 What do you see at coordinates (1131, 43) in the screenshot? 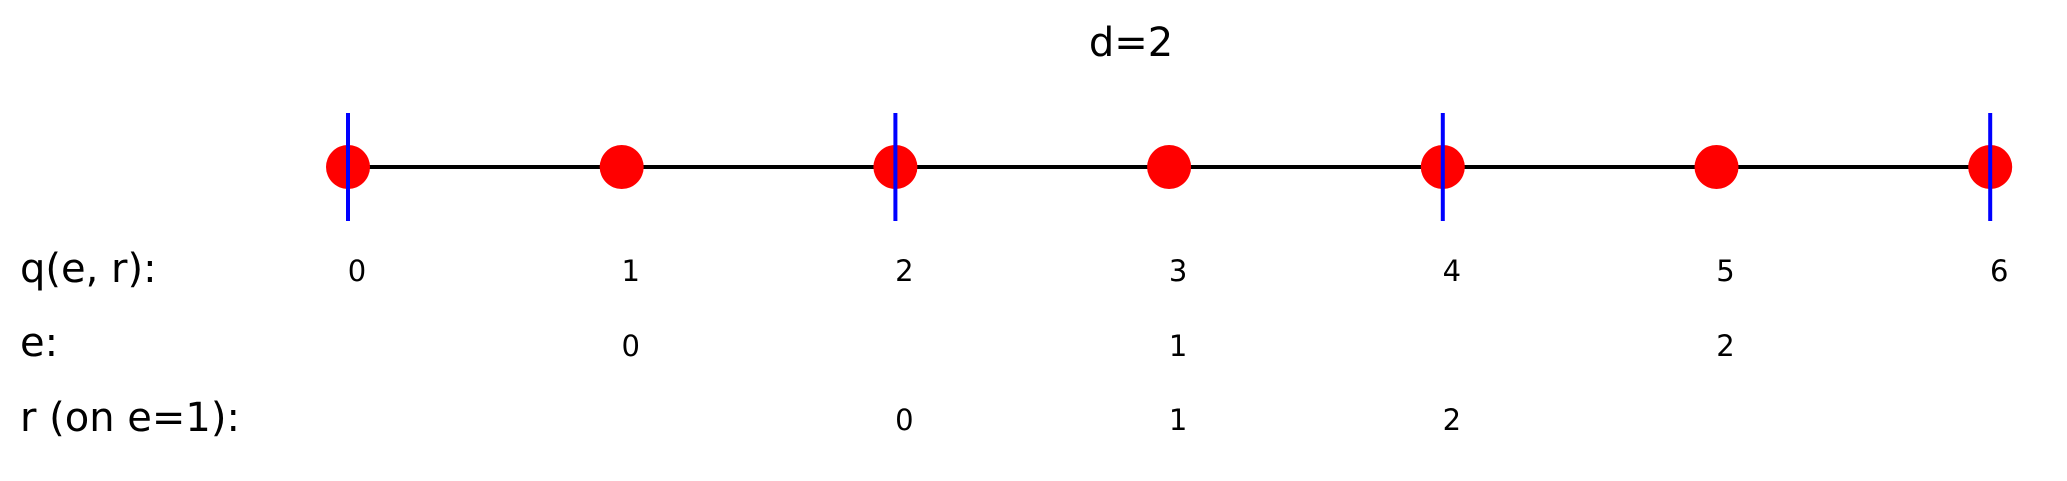
I see `diagram-title: d=2` at bounding box center [1131, 43].